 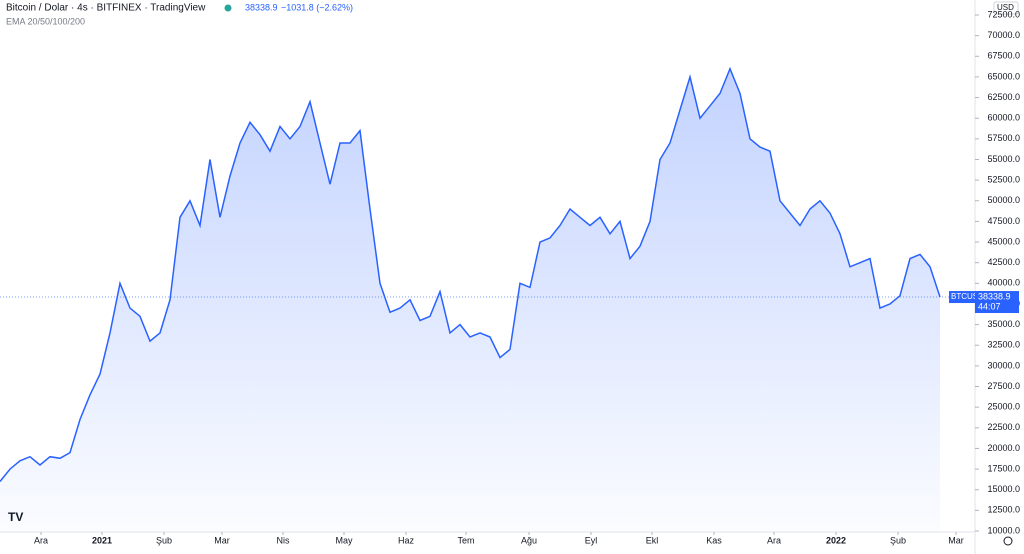 What do you see at coordinates (465, 540) in the screenshot?
I see `x-tick-label: Tem` at bounding box center [465, 540].